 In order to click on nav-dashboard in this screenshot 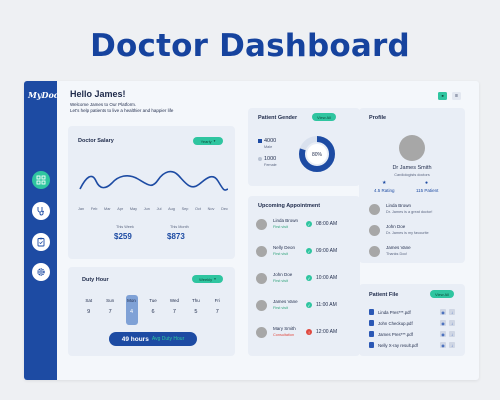, I will do `click(41, 180)`.